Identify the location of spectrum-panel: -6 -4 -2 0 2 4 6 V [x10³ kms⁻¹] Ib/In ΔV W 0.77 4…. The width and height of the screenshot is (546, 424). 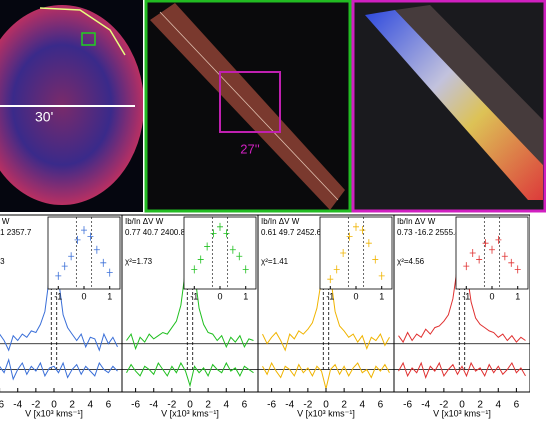
(190, 316).